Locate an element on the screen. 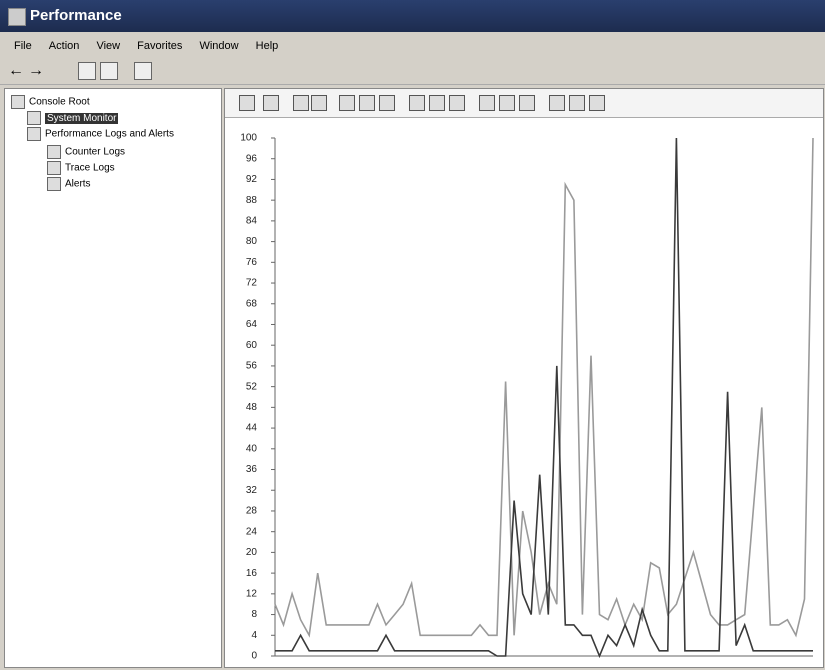  y-tick-label: 100 is located at coordinates (248, 138).